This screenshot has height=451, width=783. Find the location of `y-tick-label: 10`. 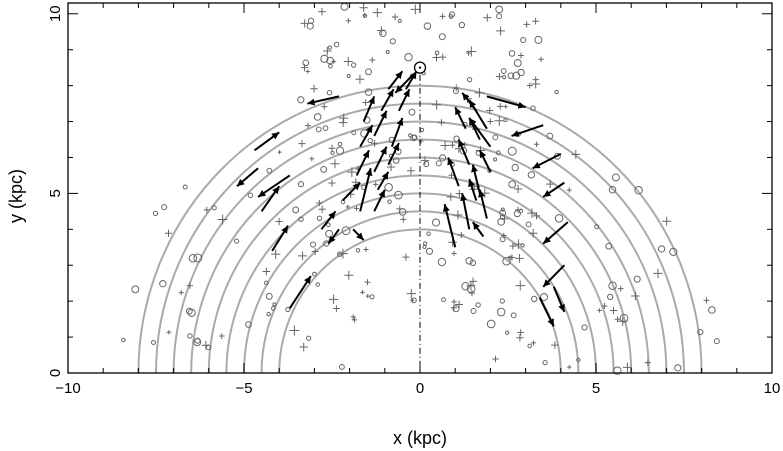

y-tick-label: 10 is located at coordinates (55, 13).